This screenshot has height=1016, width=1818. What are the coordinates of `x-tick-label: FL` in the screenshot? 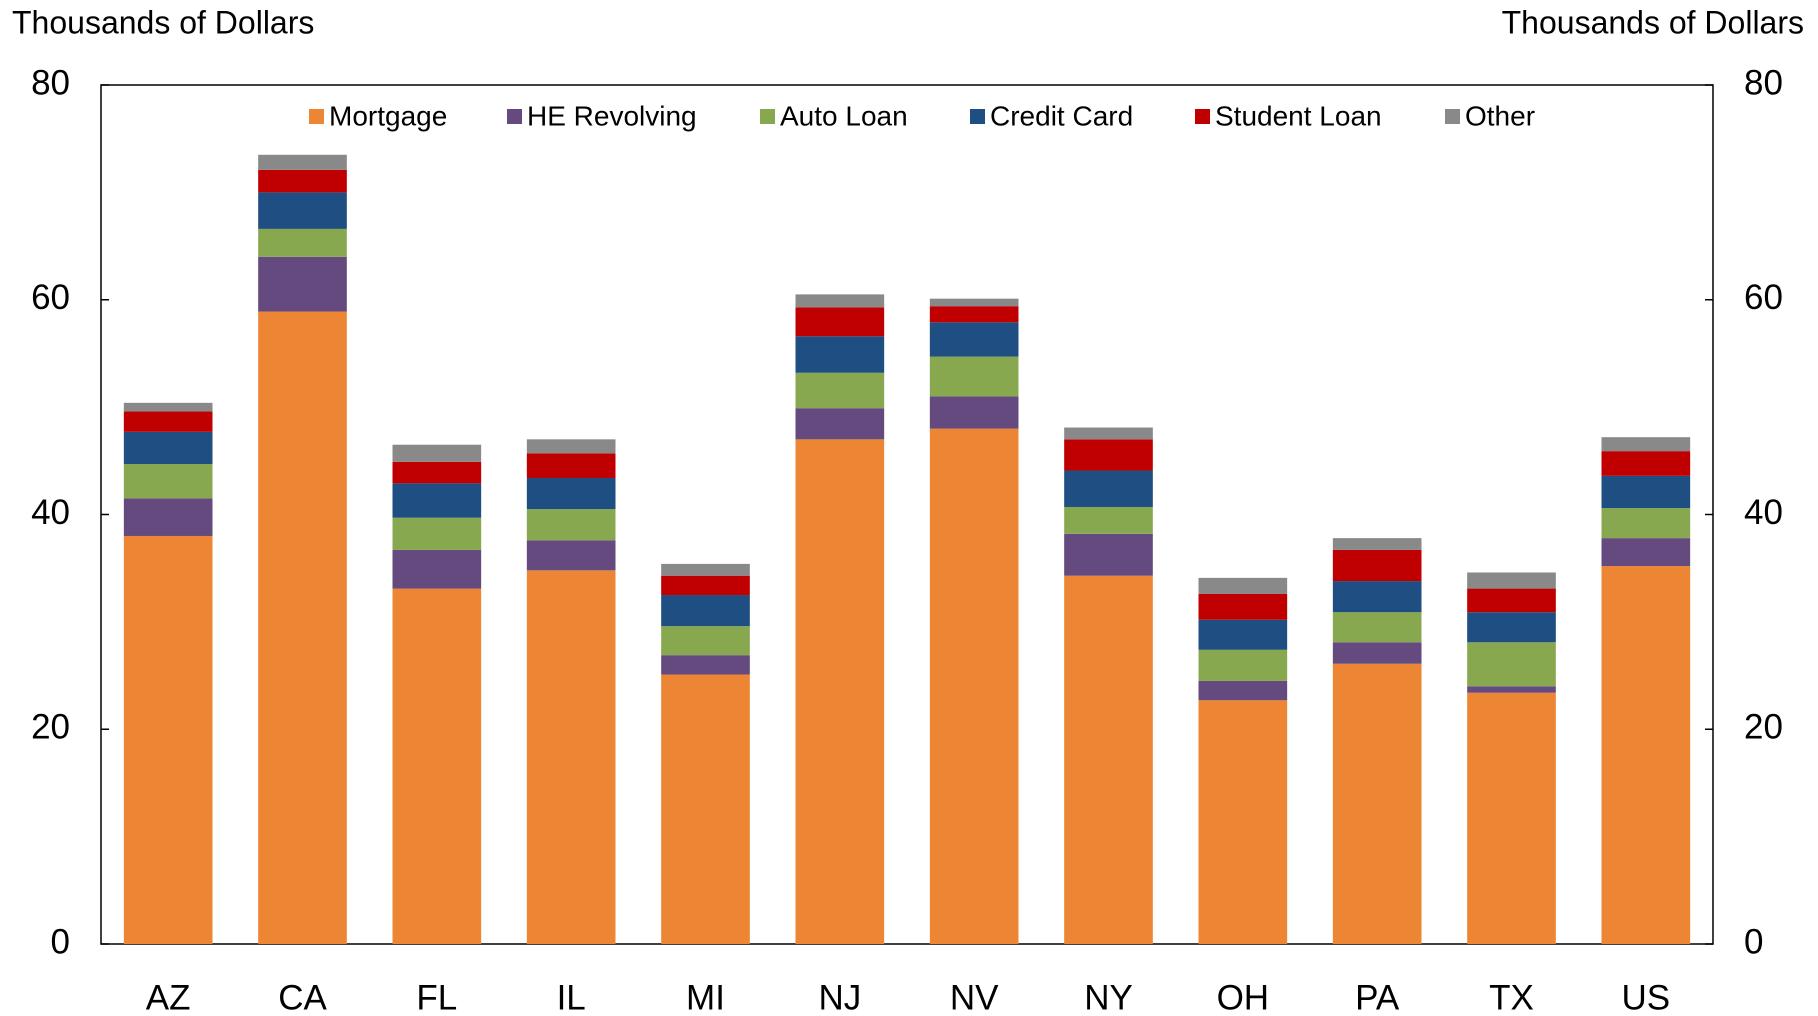 It's located at (436, 997).